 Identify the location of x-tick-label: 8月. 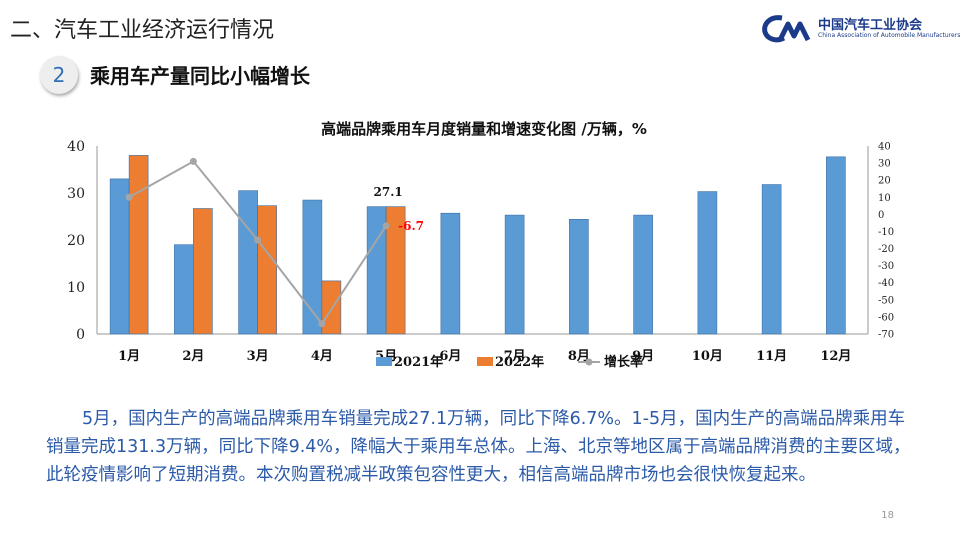
(579, 356).